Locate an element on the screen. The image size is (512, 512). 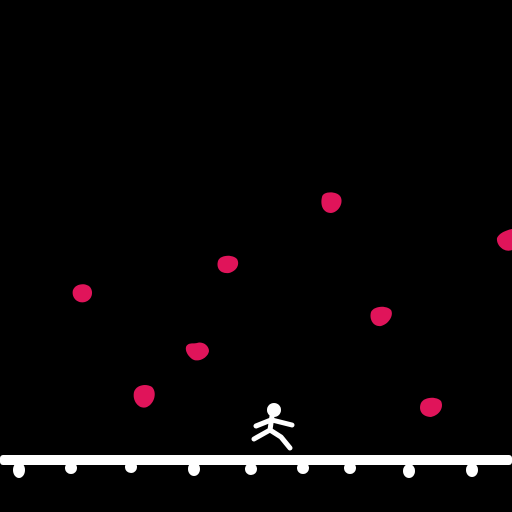
player-arm-back is located at coordinates (263, 423).